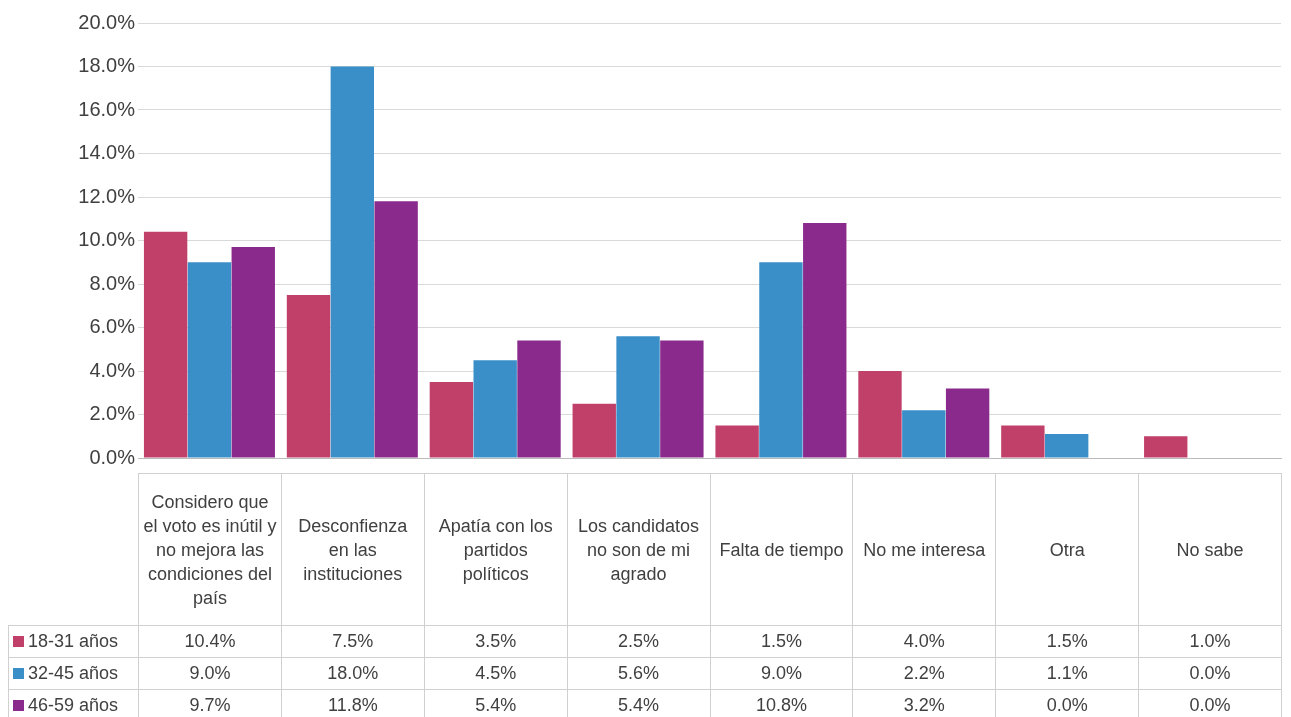 This screenshot has width=1291, height=717. What do you see at coordinates (112, 456) in the screenshot?
I see `y-tick-label: 0.0%` at bounding box center [112, 456].